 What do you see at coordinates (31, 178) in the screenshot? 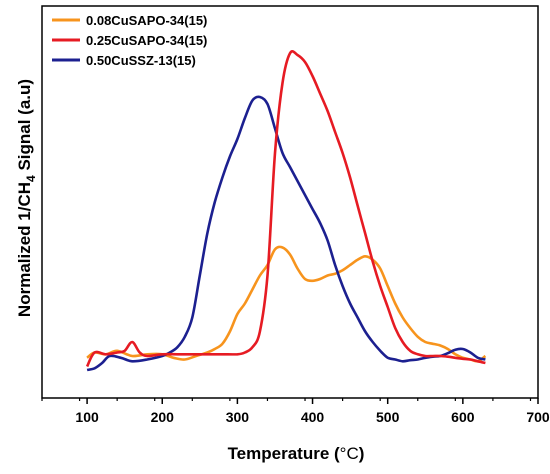
I see `y-axis-title-subscript: 4` at bounding box center [31, 178].